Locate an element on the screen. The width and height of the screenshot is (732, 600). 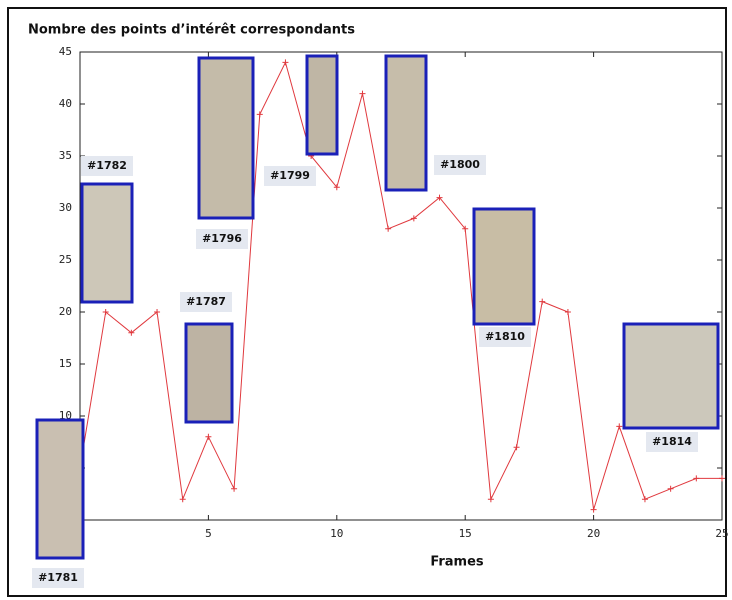
y-tick-label: 45 is located at coordinates (65, 51).